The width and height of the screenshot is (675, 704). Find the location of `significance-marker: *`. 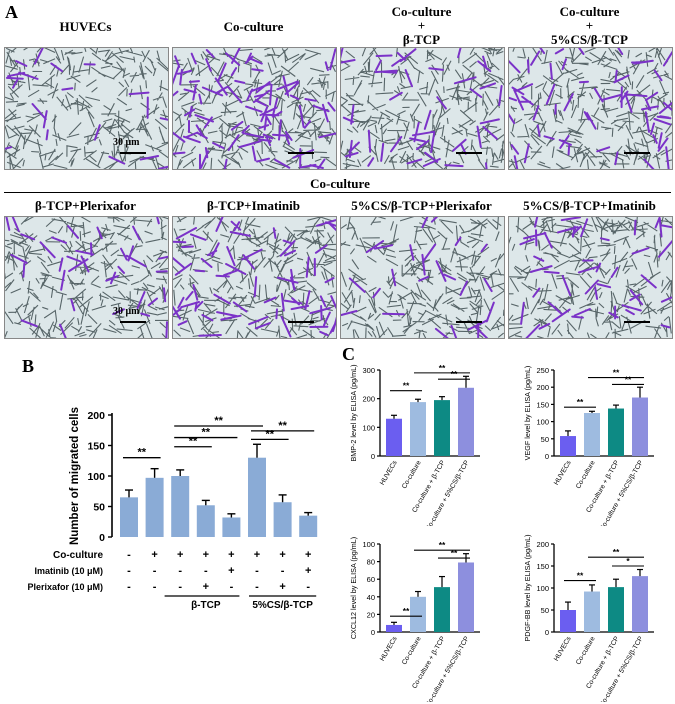

significance-marker: * is located at coordinates (628, 561).